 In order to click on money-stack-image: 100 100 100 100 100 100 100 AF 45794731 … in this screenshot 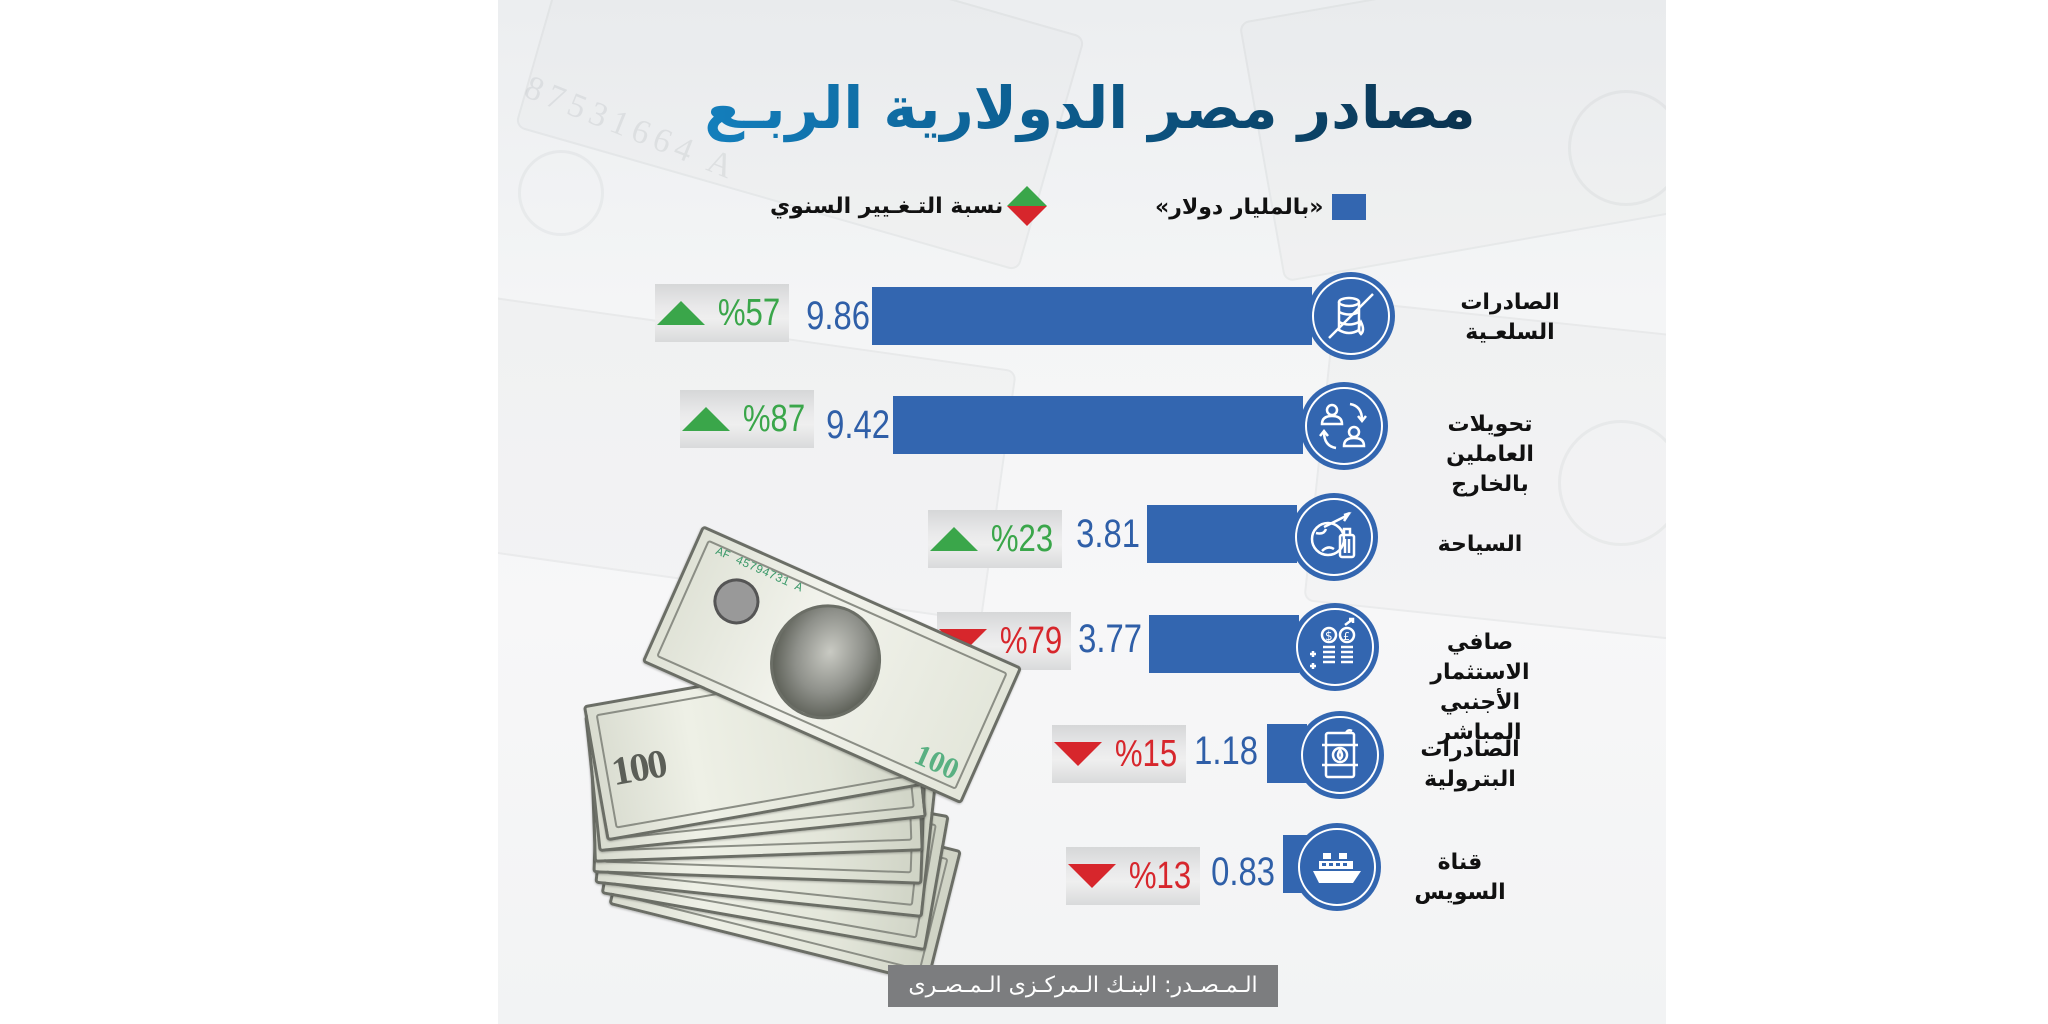, I will do `click(802, 765)`.